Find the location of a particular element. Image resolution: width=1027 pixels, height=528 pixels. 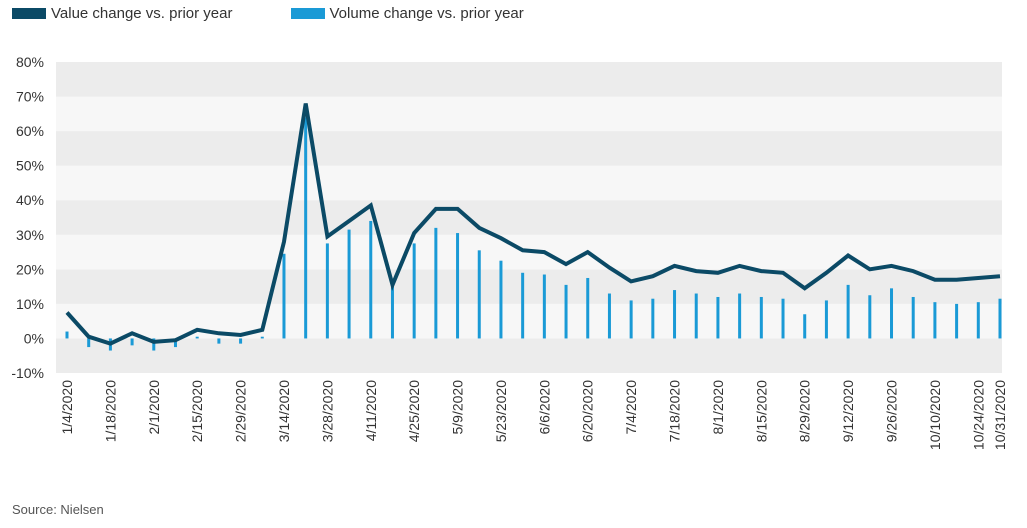

x-tick-label: 2/15/2020 is located at coordinates (197, 411).